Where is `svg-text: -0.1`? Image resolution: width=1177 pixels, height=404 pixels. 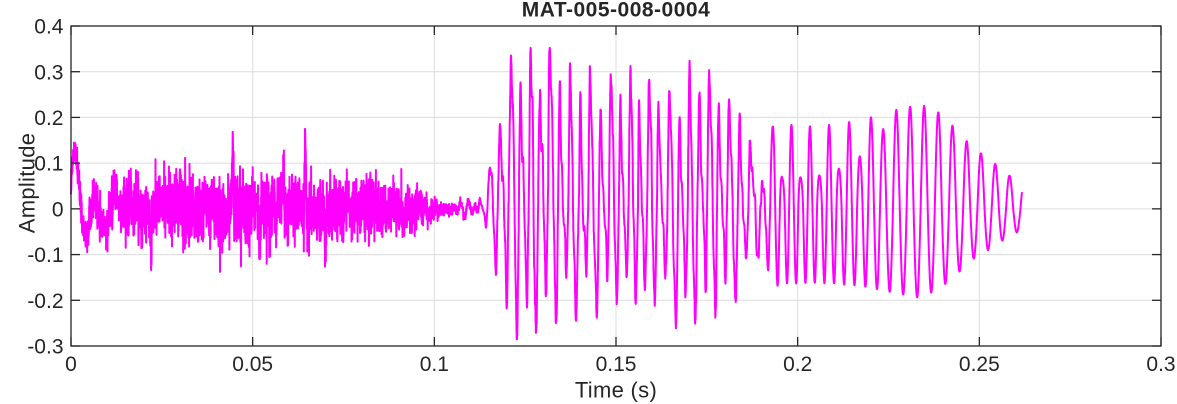 svg-text: -0.1 is located at coordinates (45, 255).